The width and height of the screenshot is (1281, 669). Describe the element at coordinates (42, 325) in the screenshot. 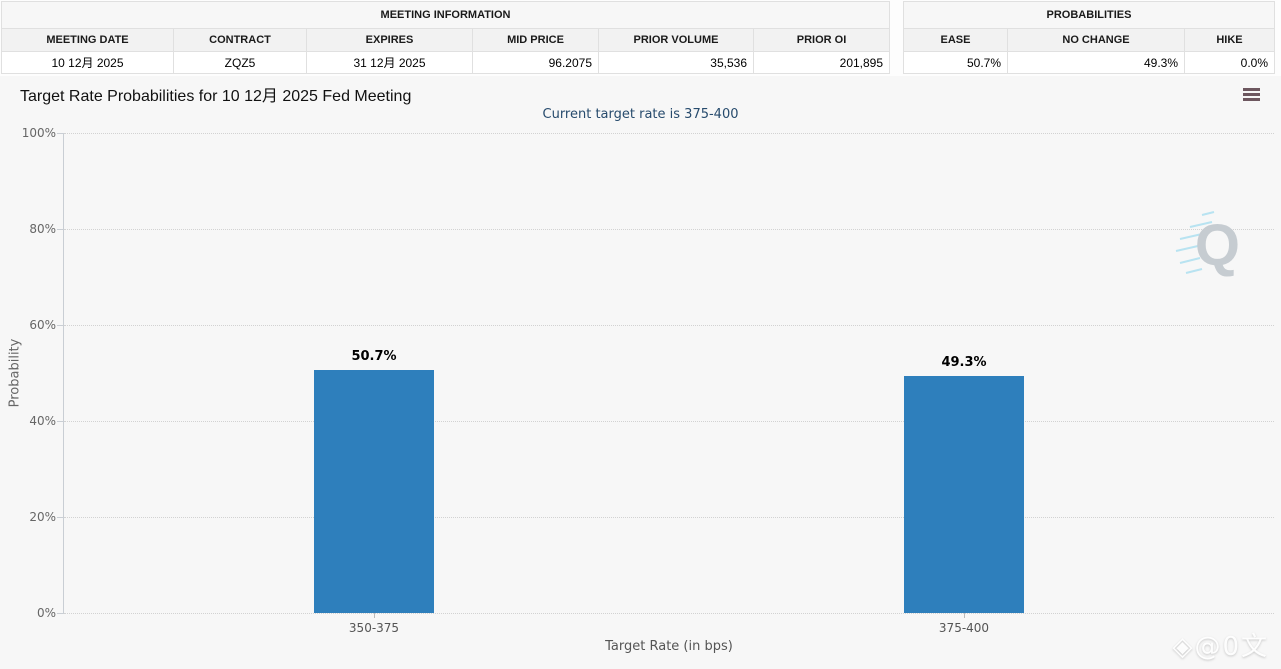

I see `y-tick-label-60: 60%` at that location.